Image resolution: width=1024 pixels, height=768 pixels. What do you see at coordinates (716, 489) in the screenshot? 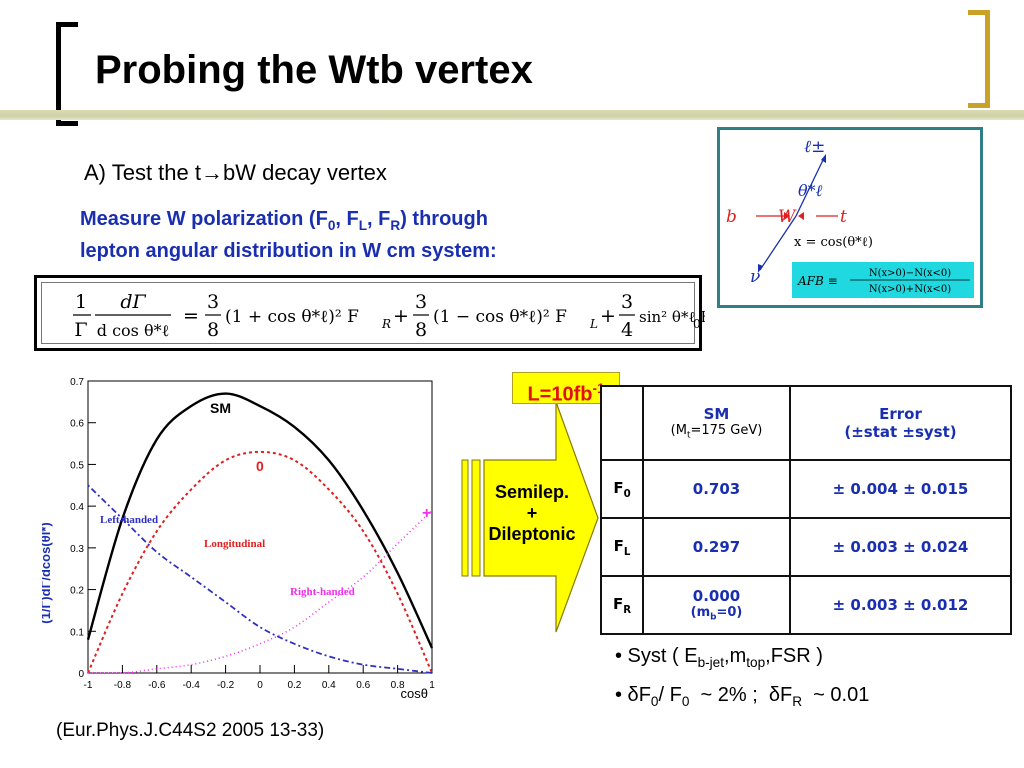
I see `sm-value: 0.703` at bounding box center [716, 489].